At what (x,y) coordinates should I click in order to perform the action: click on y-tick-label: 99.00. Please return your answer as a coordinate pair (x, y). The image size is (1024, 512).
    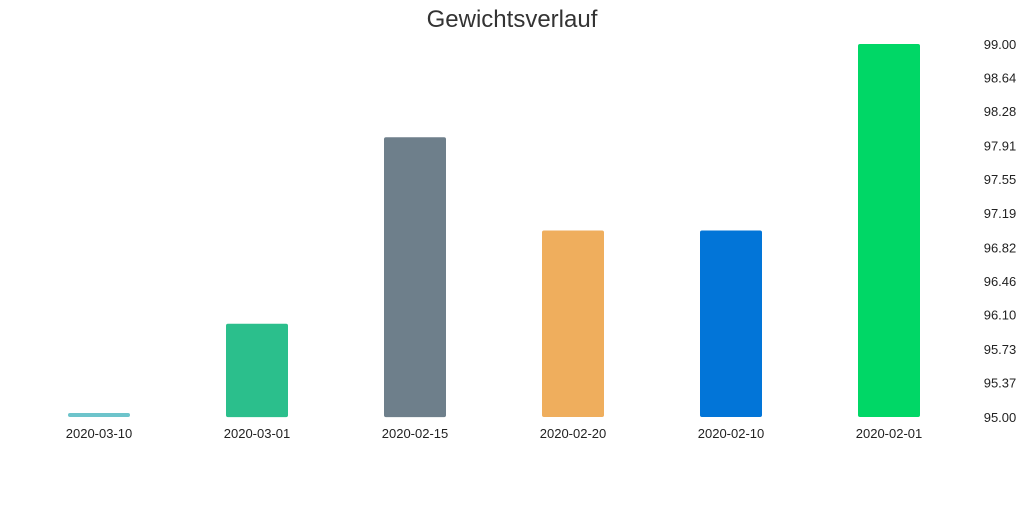
    Looking at the image, I should click on (1000, 44).